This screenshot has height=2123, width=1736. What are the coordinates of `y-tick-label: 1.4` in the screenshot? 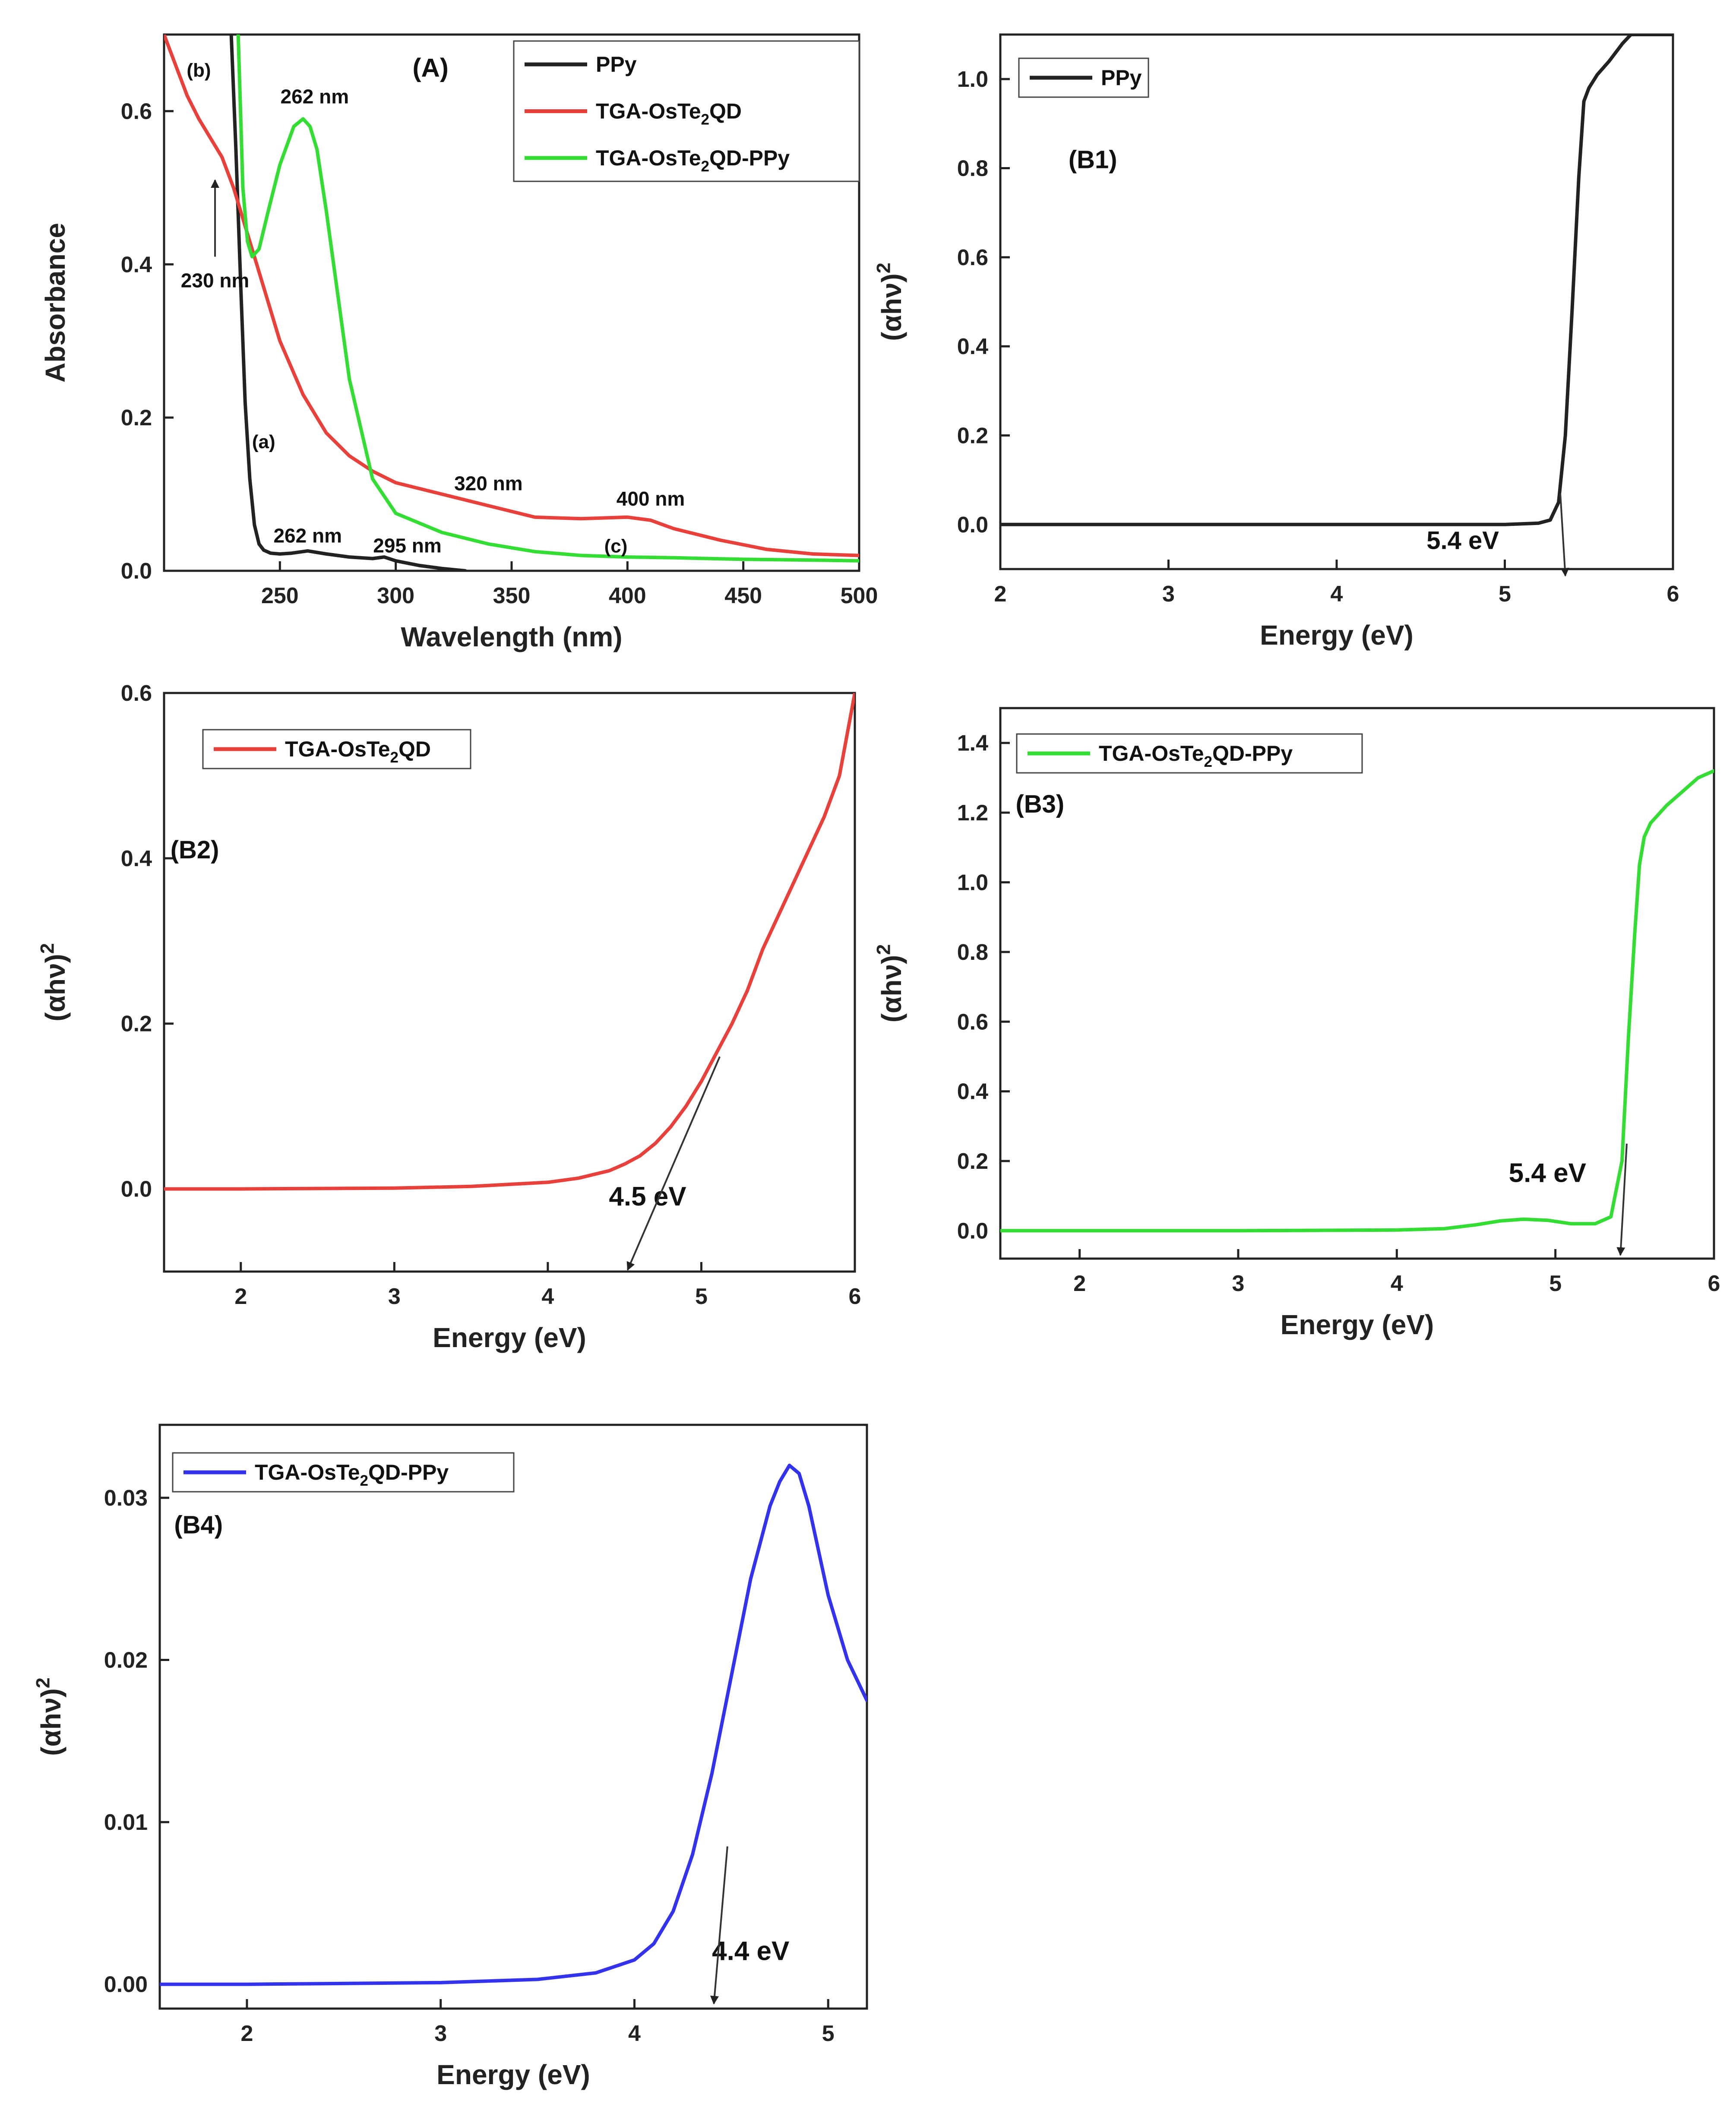 It's located at (972, 743).